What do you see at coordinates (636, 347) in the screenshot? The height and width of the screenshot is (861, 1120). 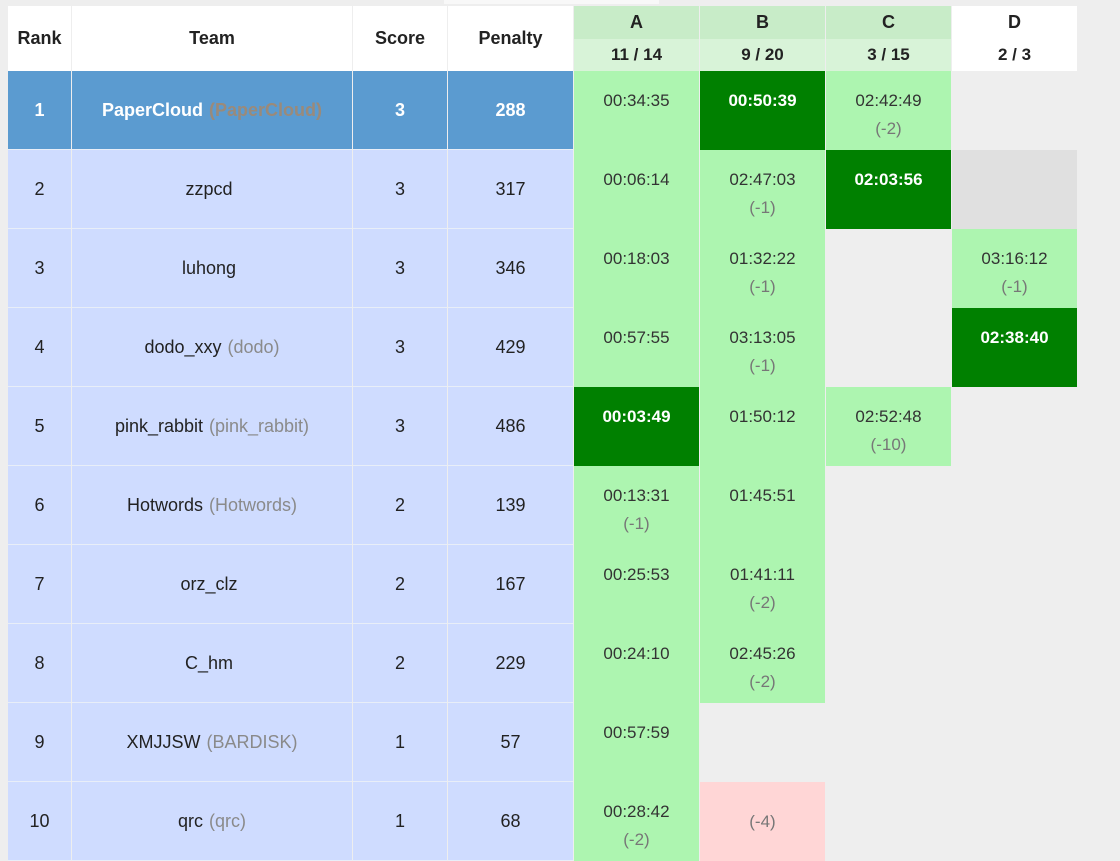 I see `result-cell-a: 00:57:55` at bounding box center [636, 347].